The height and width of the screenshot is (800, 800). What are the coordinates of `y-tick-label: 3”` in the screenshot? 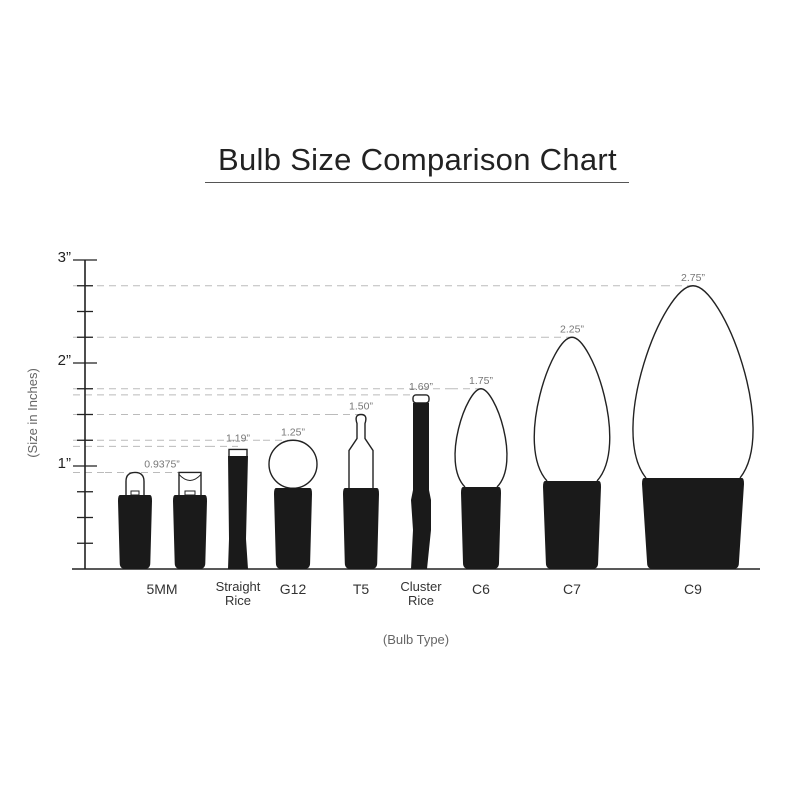 It's located at (64, 257).